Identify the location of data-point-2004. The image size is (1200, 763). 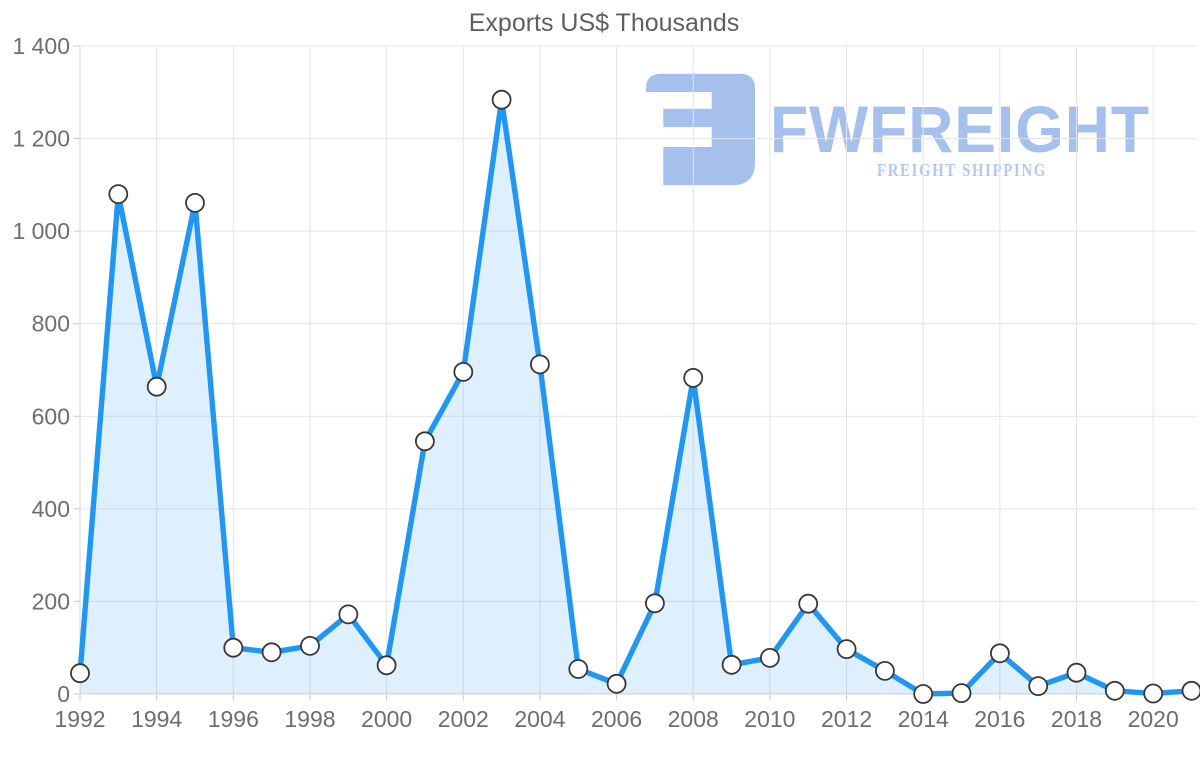
(540, 364).